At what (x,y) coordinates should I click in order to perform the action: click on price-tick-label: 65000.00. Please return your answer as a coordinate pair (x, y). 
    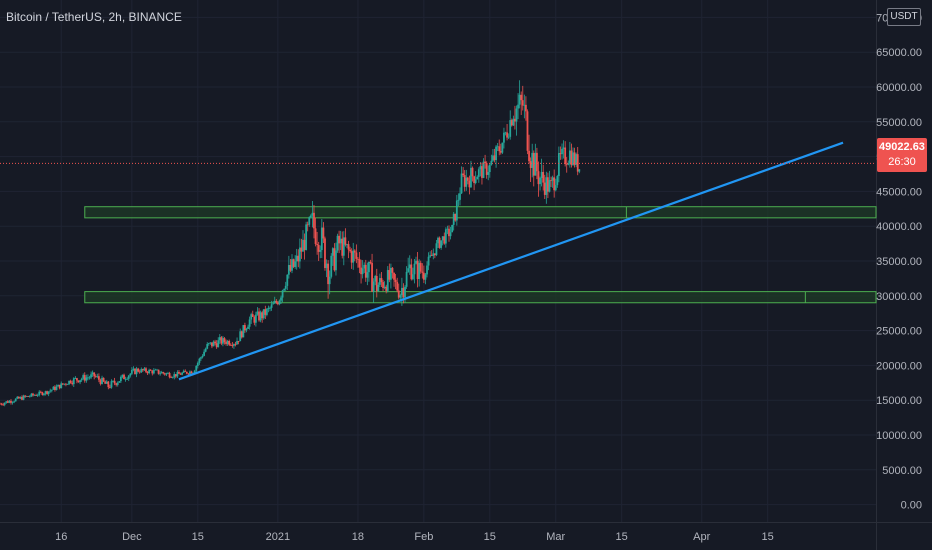
    Looking at the image, I should click on (899, 53).